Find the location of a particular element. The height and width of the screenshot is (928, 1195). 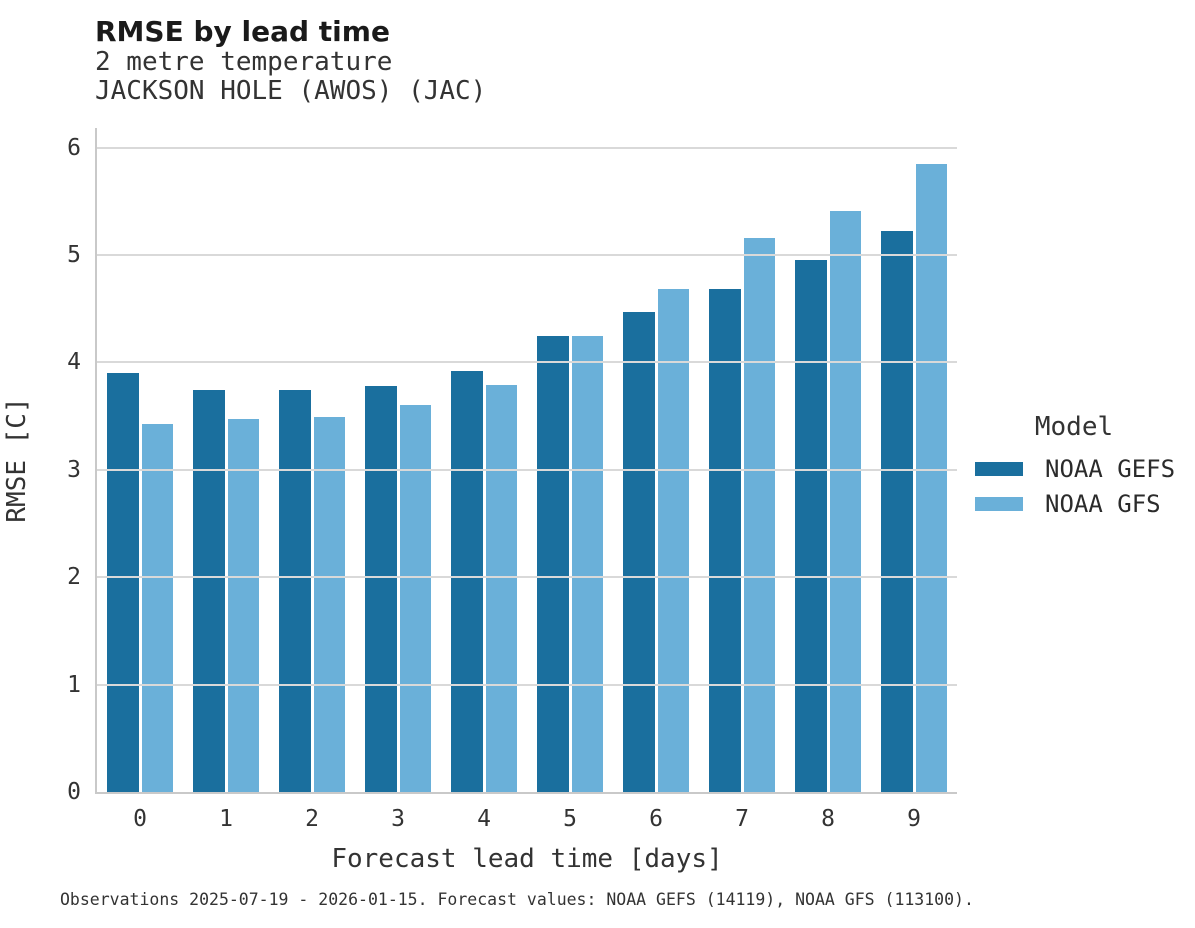

x-tick-label-7: 7 is located at coordinates (742, 819).